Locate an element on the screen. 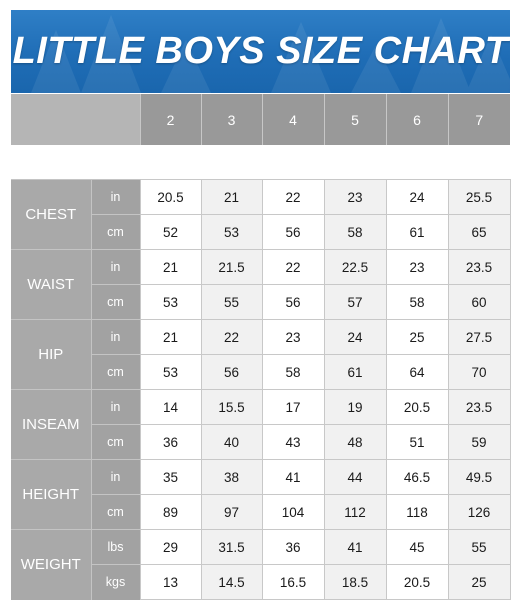  value-cell: 46.5 is located at coordinates (417, 477).